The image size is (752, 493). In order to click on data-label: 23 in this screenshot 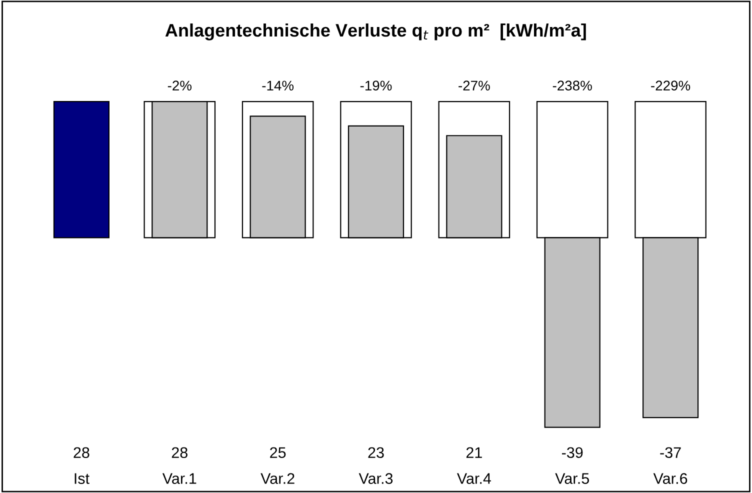, I will do `click(376, 452)`.